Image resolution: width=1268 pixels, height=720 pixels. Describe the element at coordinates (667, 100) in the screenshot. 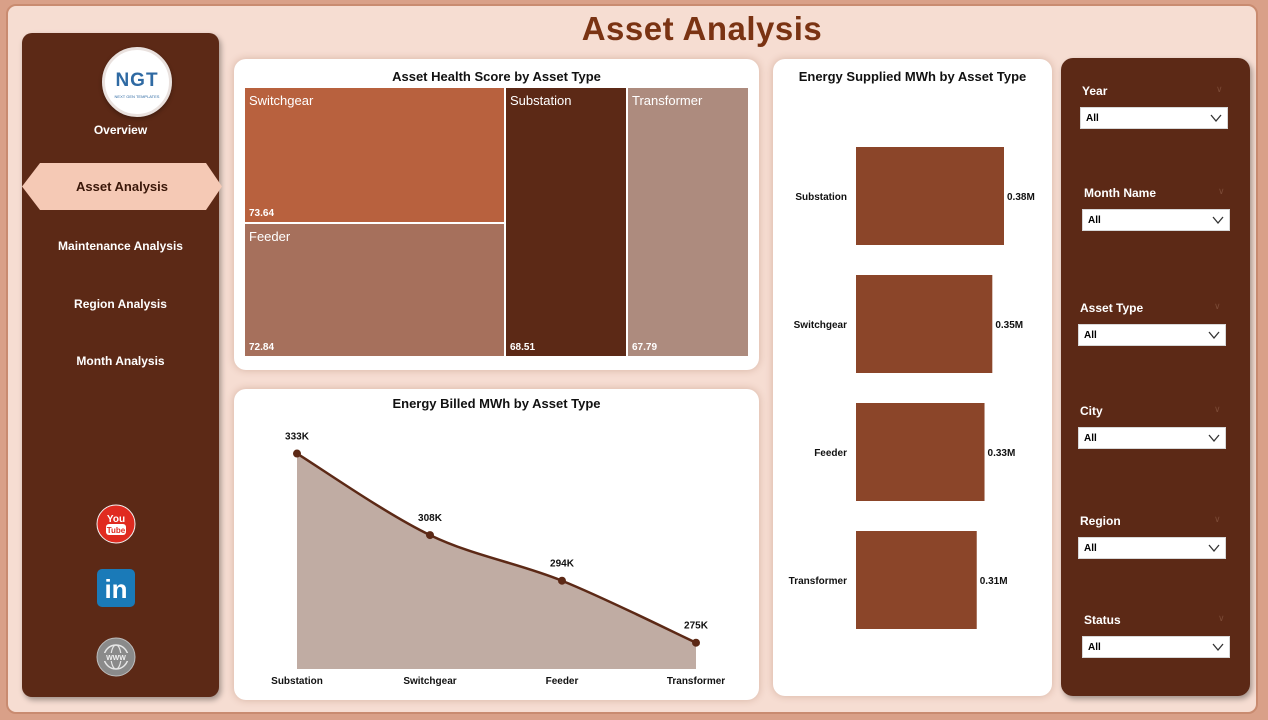

I see `treemap-cell-name: Transformer` at that location.